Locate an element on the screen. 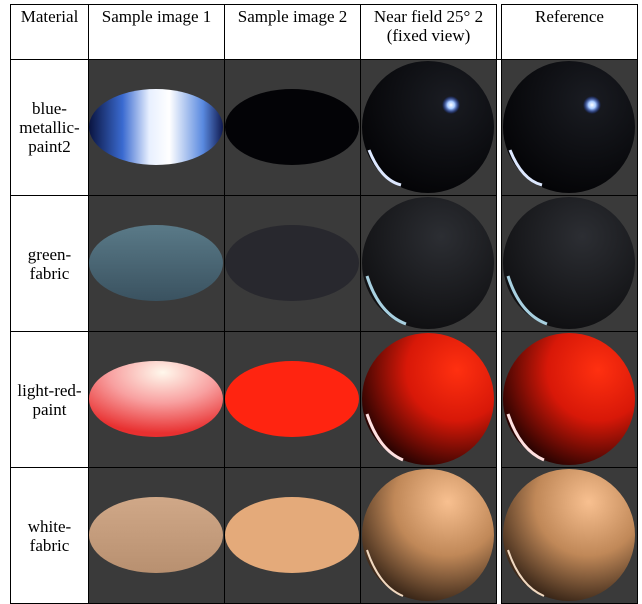  header-cell: Near field 25° 2 (fixed view) is located at coordinates (428, 32).